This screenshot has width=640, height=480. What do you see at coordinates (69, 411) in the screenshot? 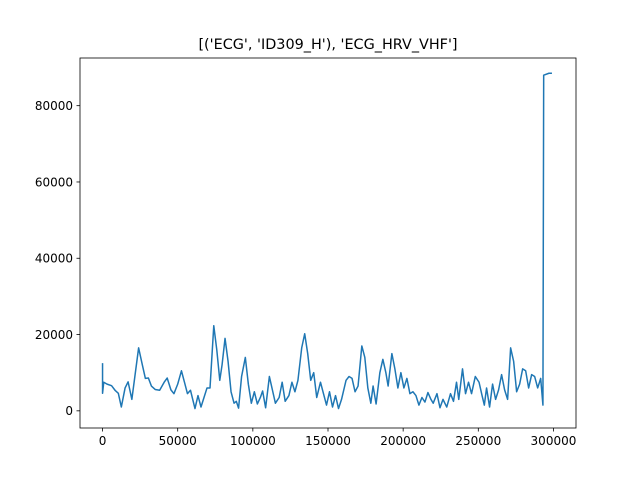
I see `y-tick-label: 0` at bounding box center [69, 411].